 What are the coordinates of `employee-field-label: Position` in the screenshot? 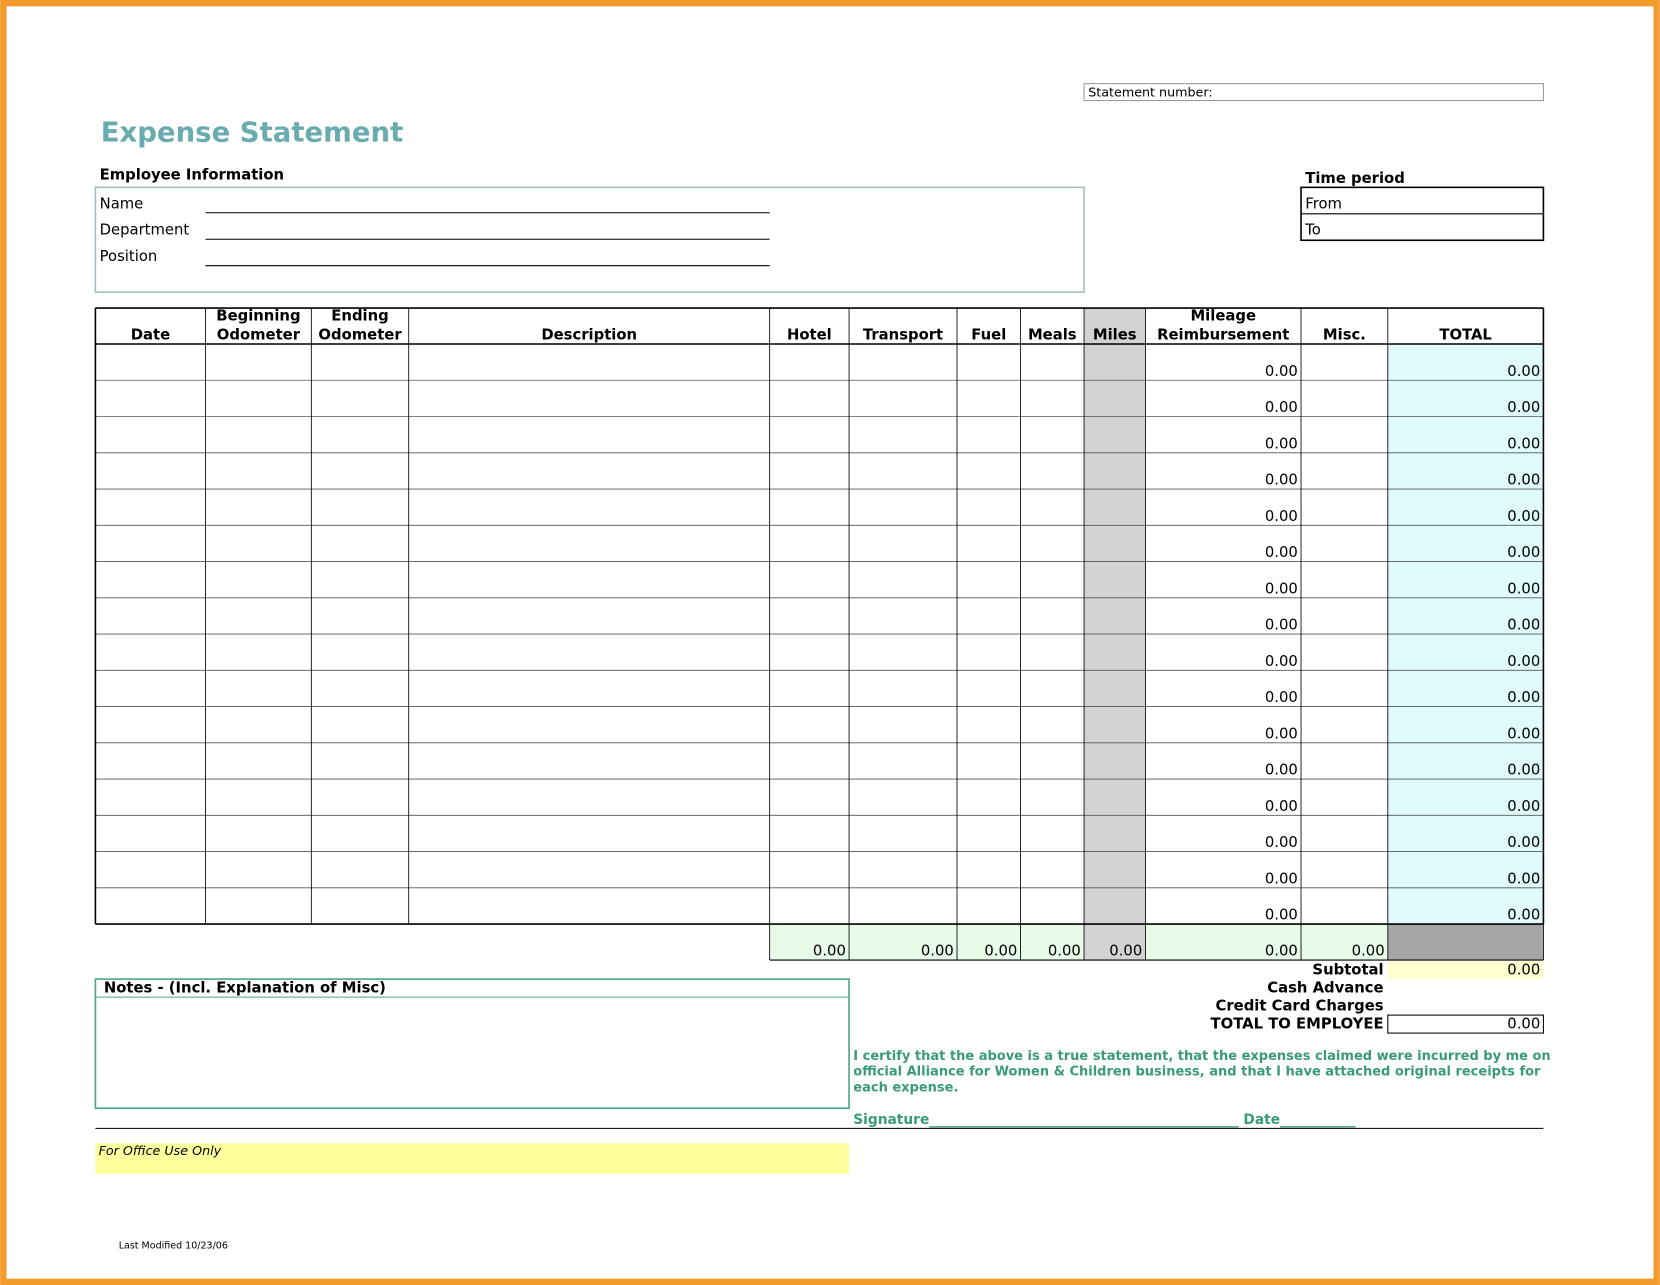 It's located at (129, 256).